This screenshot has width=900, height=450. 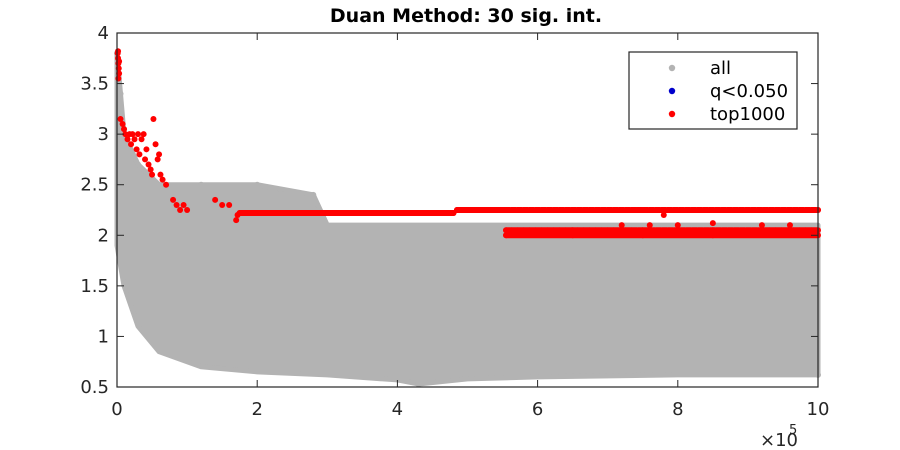 What do you see at coordinates (103, 33) in the screenshot?
I see `y-tick-label-7: 4` at bounding box center [103, 33].